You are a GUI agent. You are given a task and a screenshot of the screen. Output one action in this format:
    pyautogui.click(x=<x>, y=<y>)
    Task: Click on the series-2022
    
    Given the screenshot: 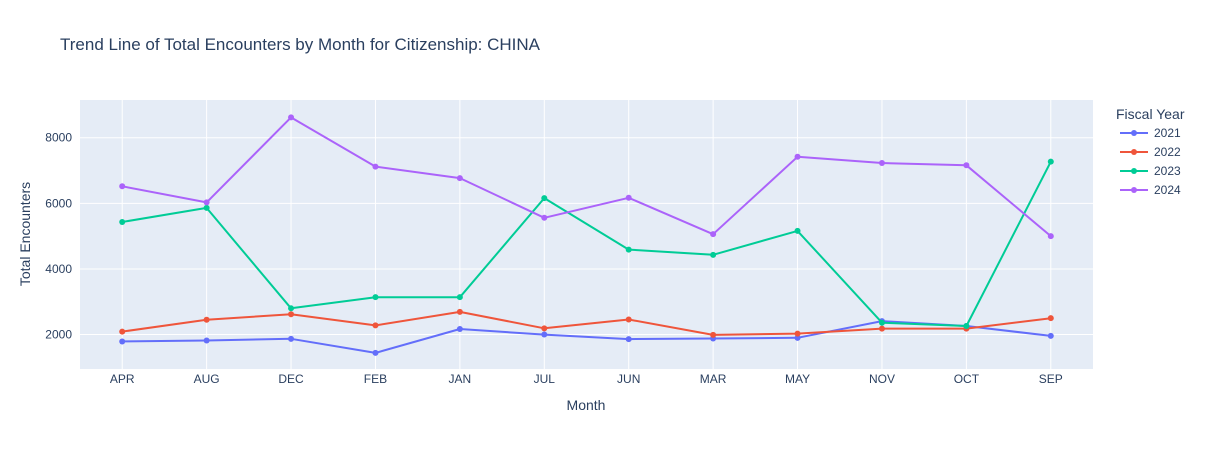 What is the action you would take?
    pyautogui.click(x=586, y=323)
    